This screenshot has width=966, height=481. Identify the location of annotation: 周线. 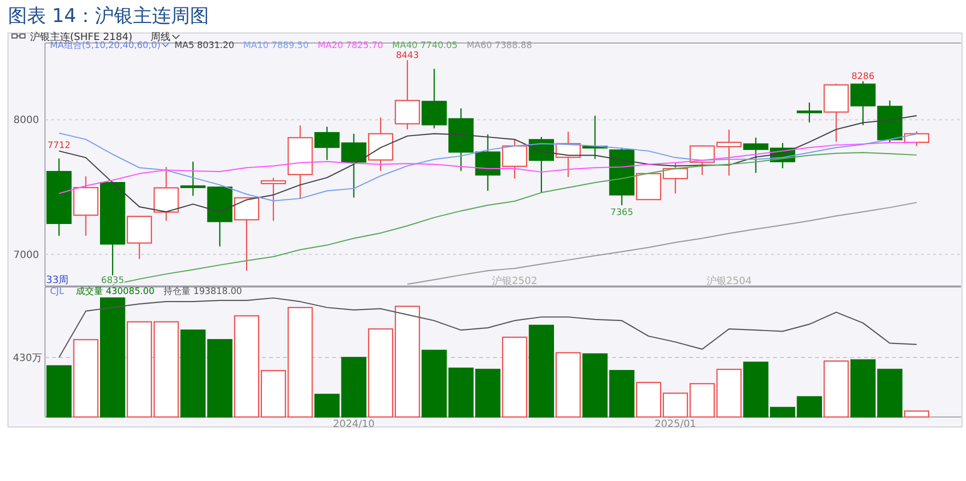
(160, 37).